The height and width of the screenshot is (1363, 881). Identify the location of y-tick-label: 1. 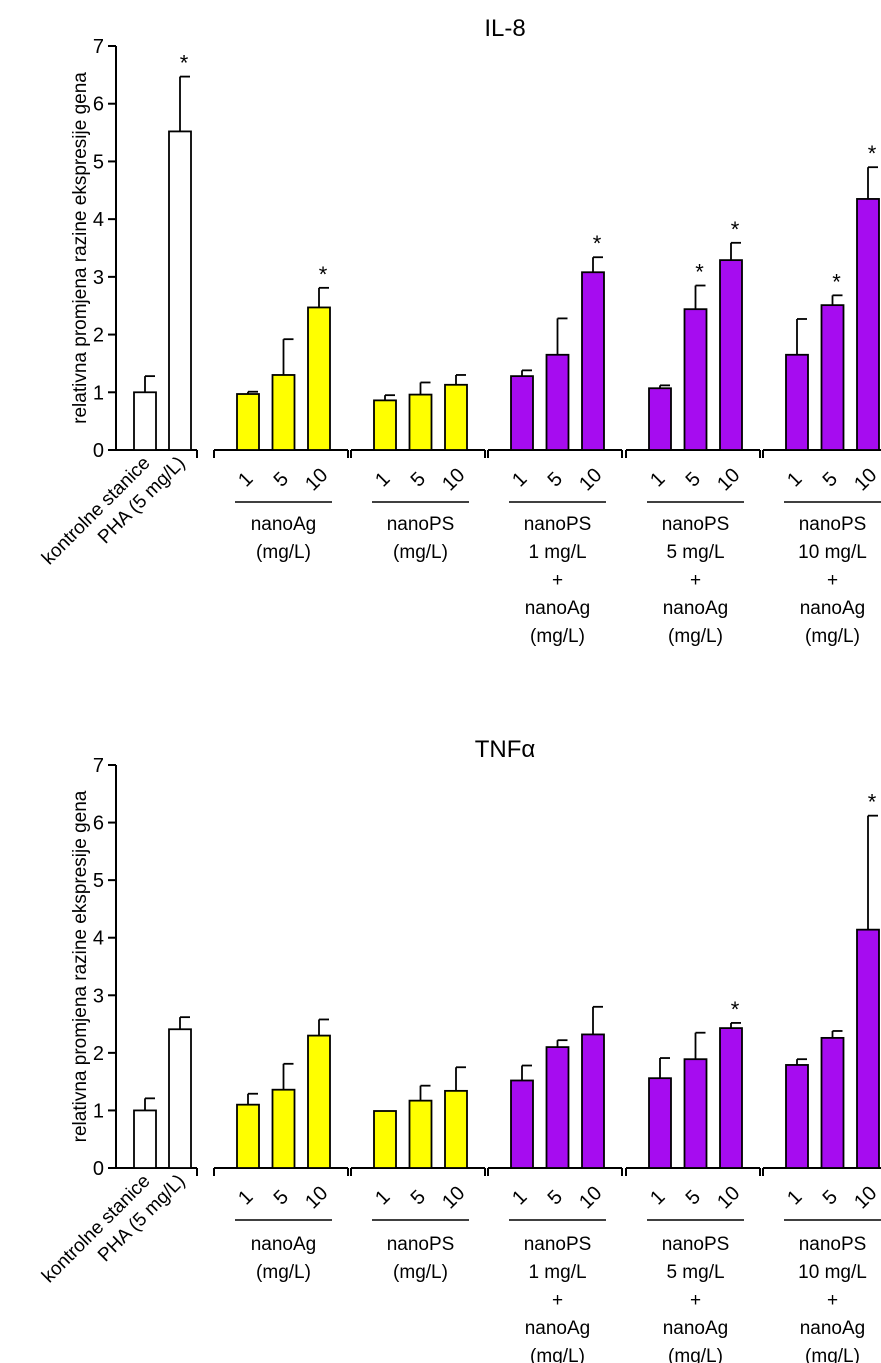
(98, 1111).